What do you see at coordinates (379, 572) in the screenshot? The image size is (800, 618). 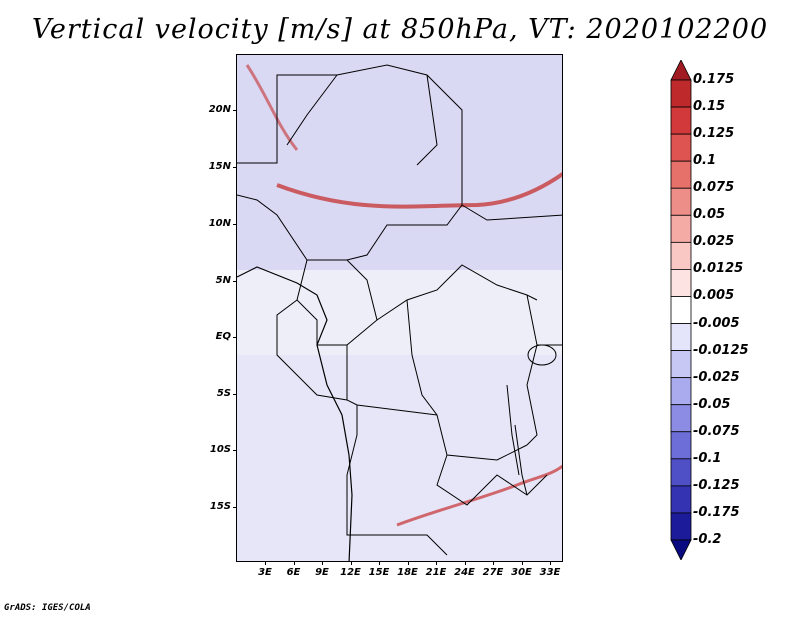 I see `lon-label: 15E` at bounding box center [379, 572].